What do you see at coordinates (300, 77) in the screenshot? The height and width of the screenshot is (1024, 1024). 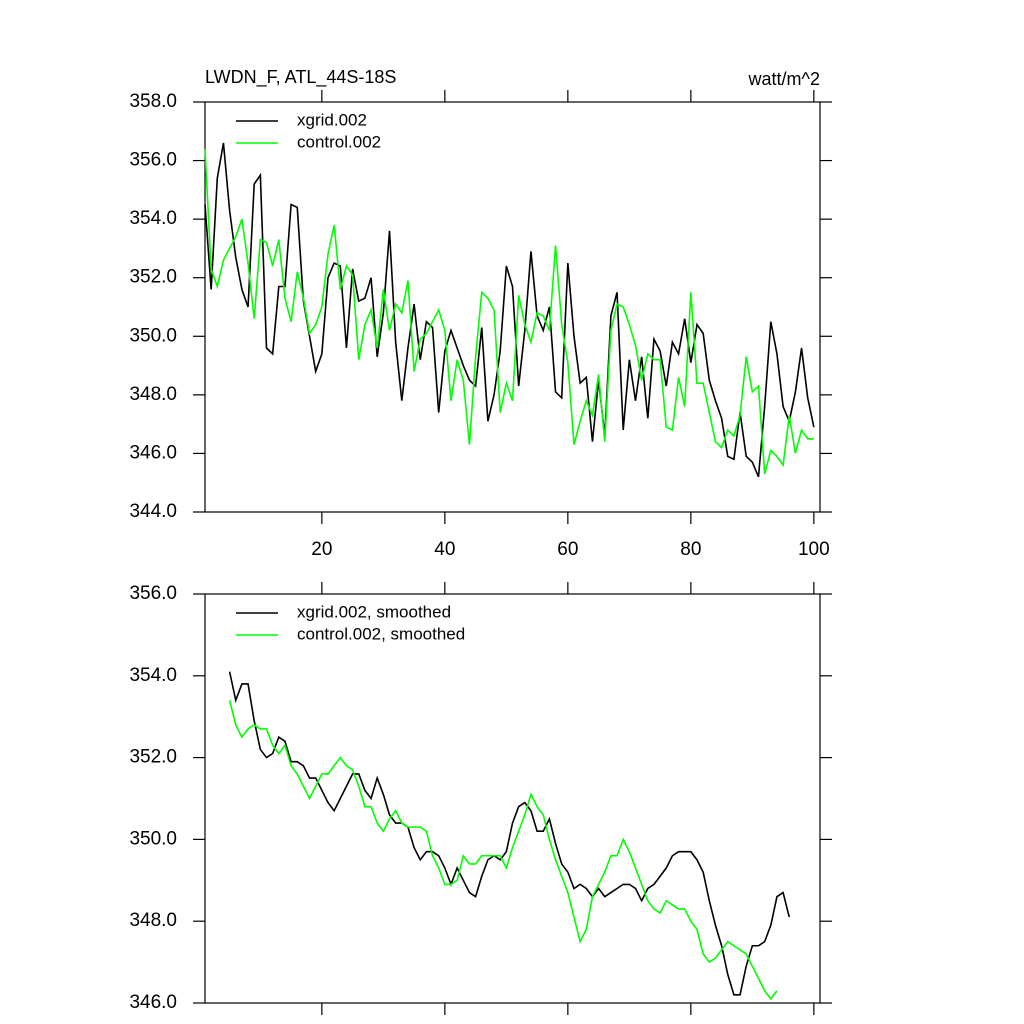 I see `chart-title: LWDN_F, ATL_44S-18S` at bounding box center [300, 77].